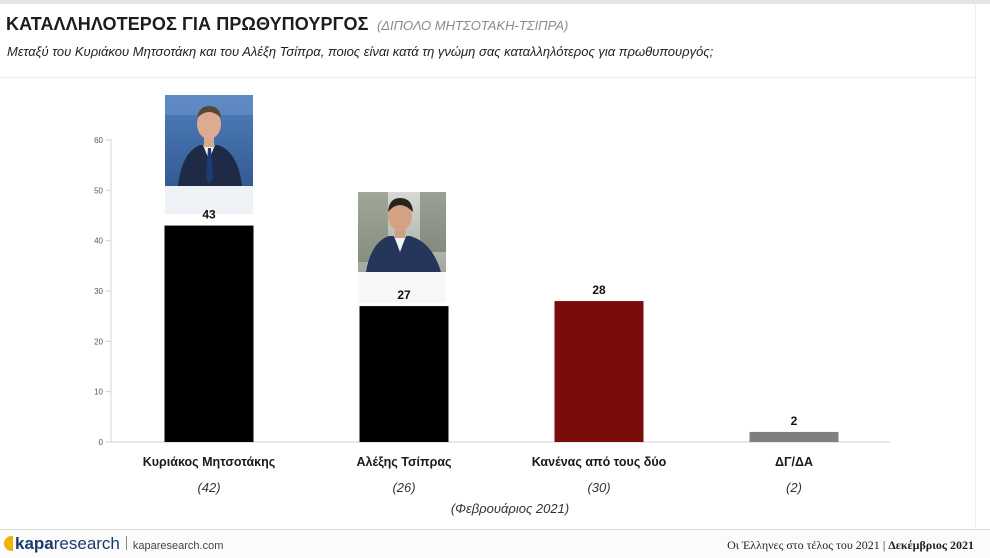  What do you see at coordinates (975, 265) in the screenshot?
I see `right-rule` at bounding box center [975, 265].